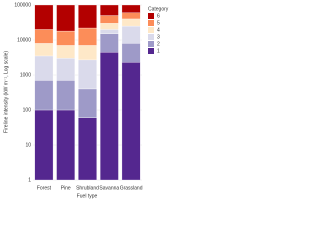 The height and width of the screenshot is (240, 320). Describe the element at coordinates (131, 188) in the screenshot. I see `x-tick-label: Grassland` at that location.